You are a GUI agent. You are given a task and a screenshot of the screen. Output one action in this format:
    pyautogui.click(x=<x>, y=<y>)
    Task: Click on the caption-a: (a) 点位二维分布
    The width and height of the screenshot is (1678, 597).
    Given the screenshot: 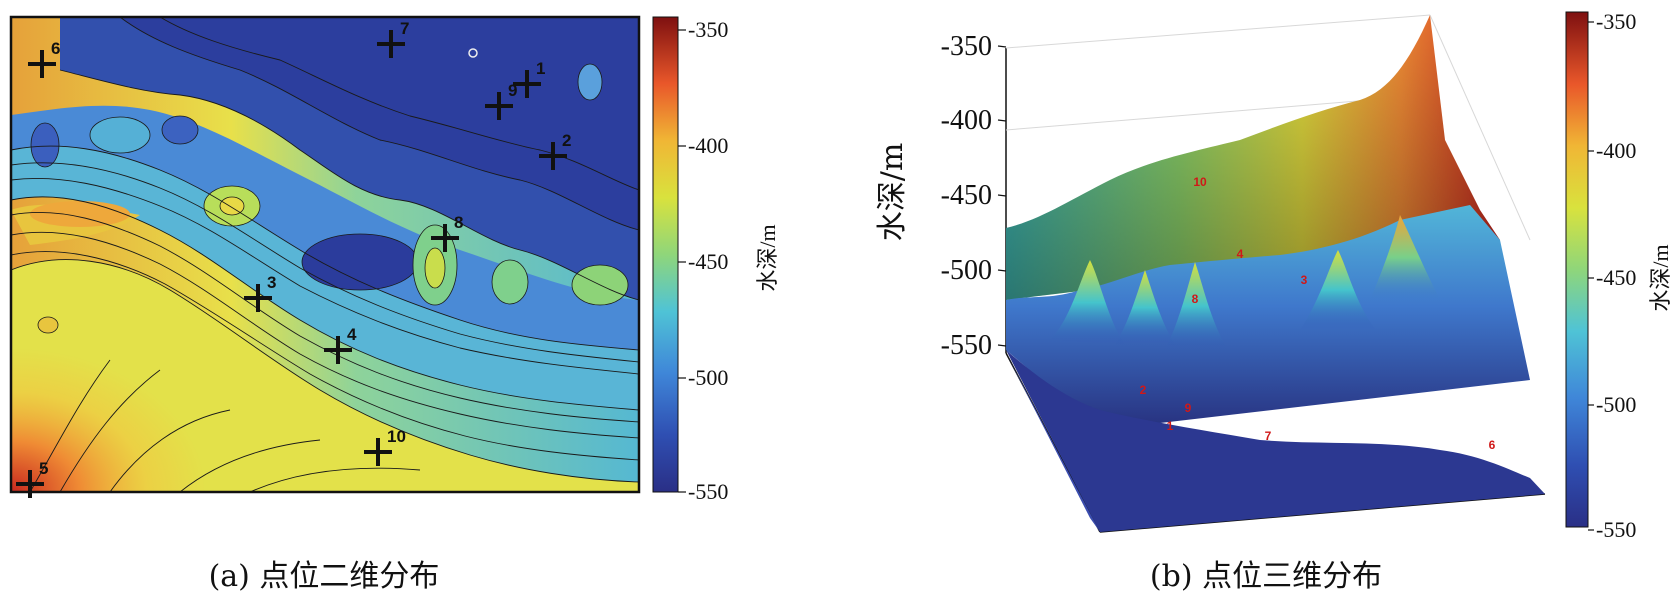 What is the action you would take?
    pyautogui.click(x=324, y=576)
    